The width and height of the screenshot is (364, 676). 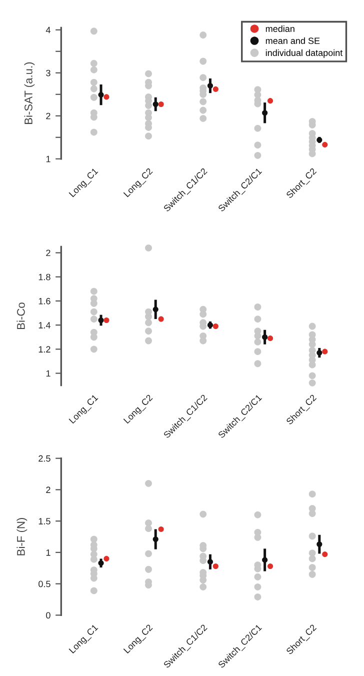 What do you see at coordinates (48, 73) in the screenshot?
I see `y-tick-label: 3` at bounding box center [48, 73].